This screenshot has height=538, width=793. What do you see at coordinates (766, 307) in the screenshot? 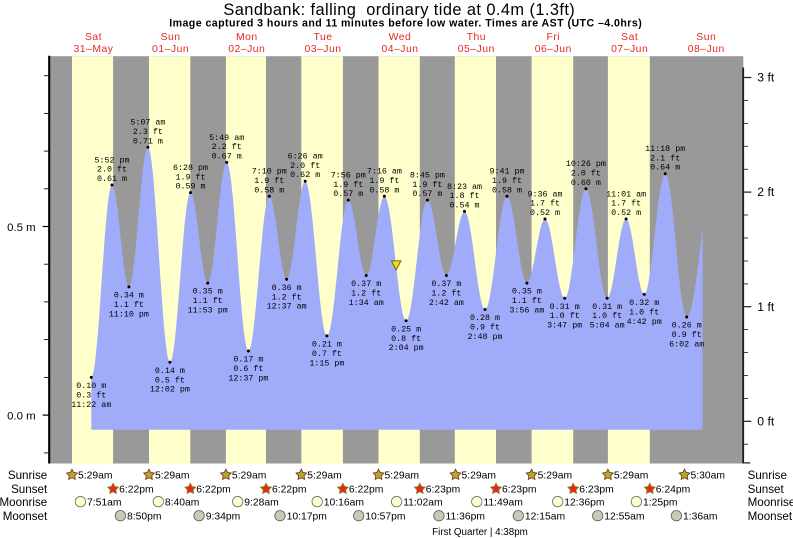
I see `svg-text: 1 ft` at bounding box center [766, 307].